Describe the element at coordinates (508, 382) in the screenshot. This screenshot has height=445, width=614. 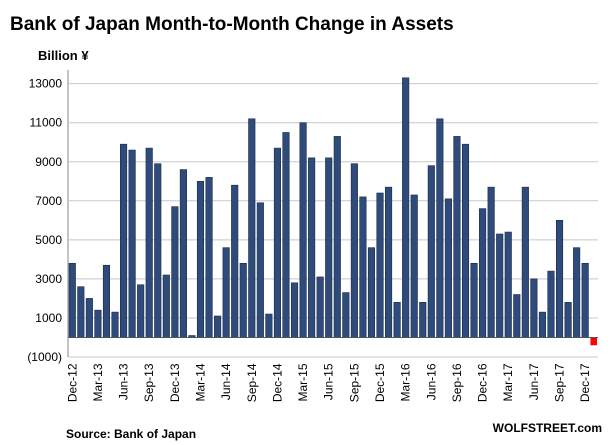
I see `x-tick-label: Mar-17` at that location.